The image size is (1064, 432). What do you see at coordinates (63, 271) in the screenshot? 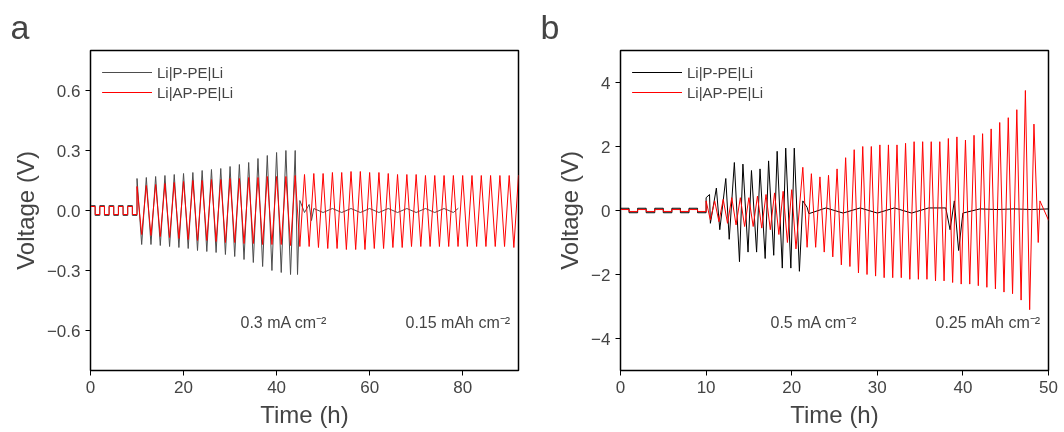
I see `y-tick-label: −0.3` at bounding box center [63, 271].